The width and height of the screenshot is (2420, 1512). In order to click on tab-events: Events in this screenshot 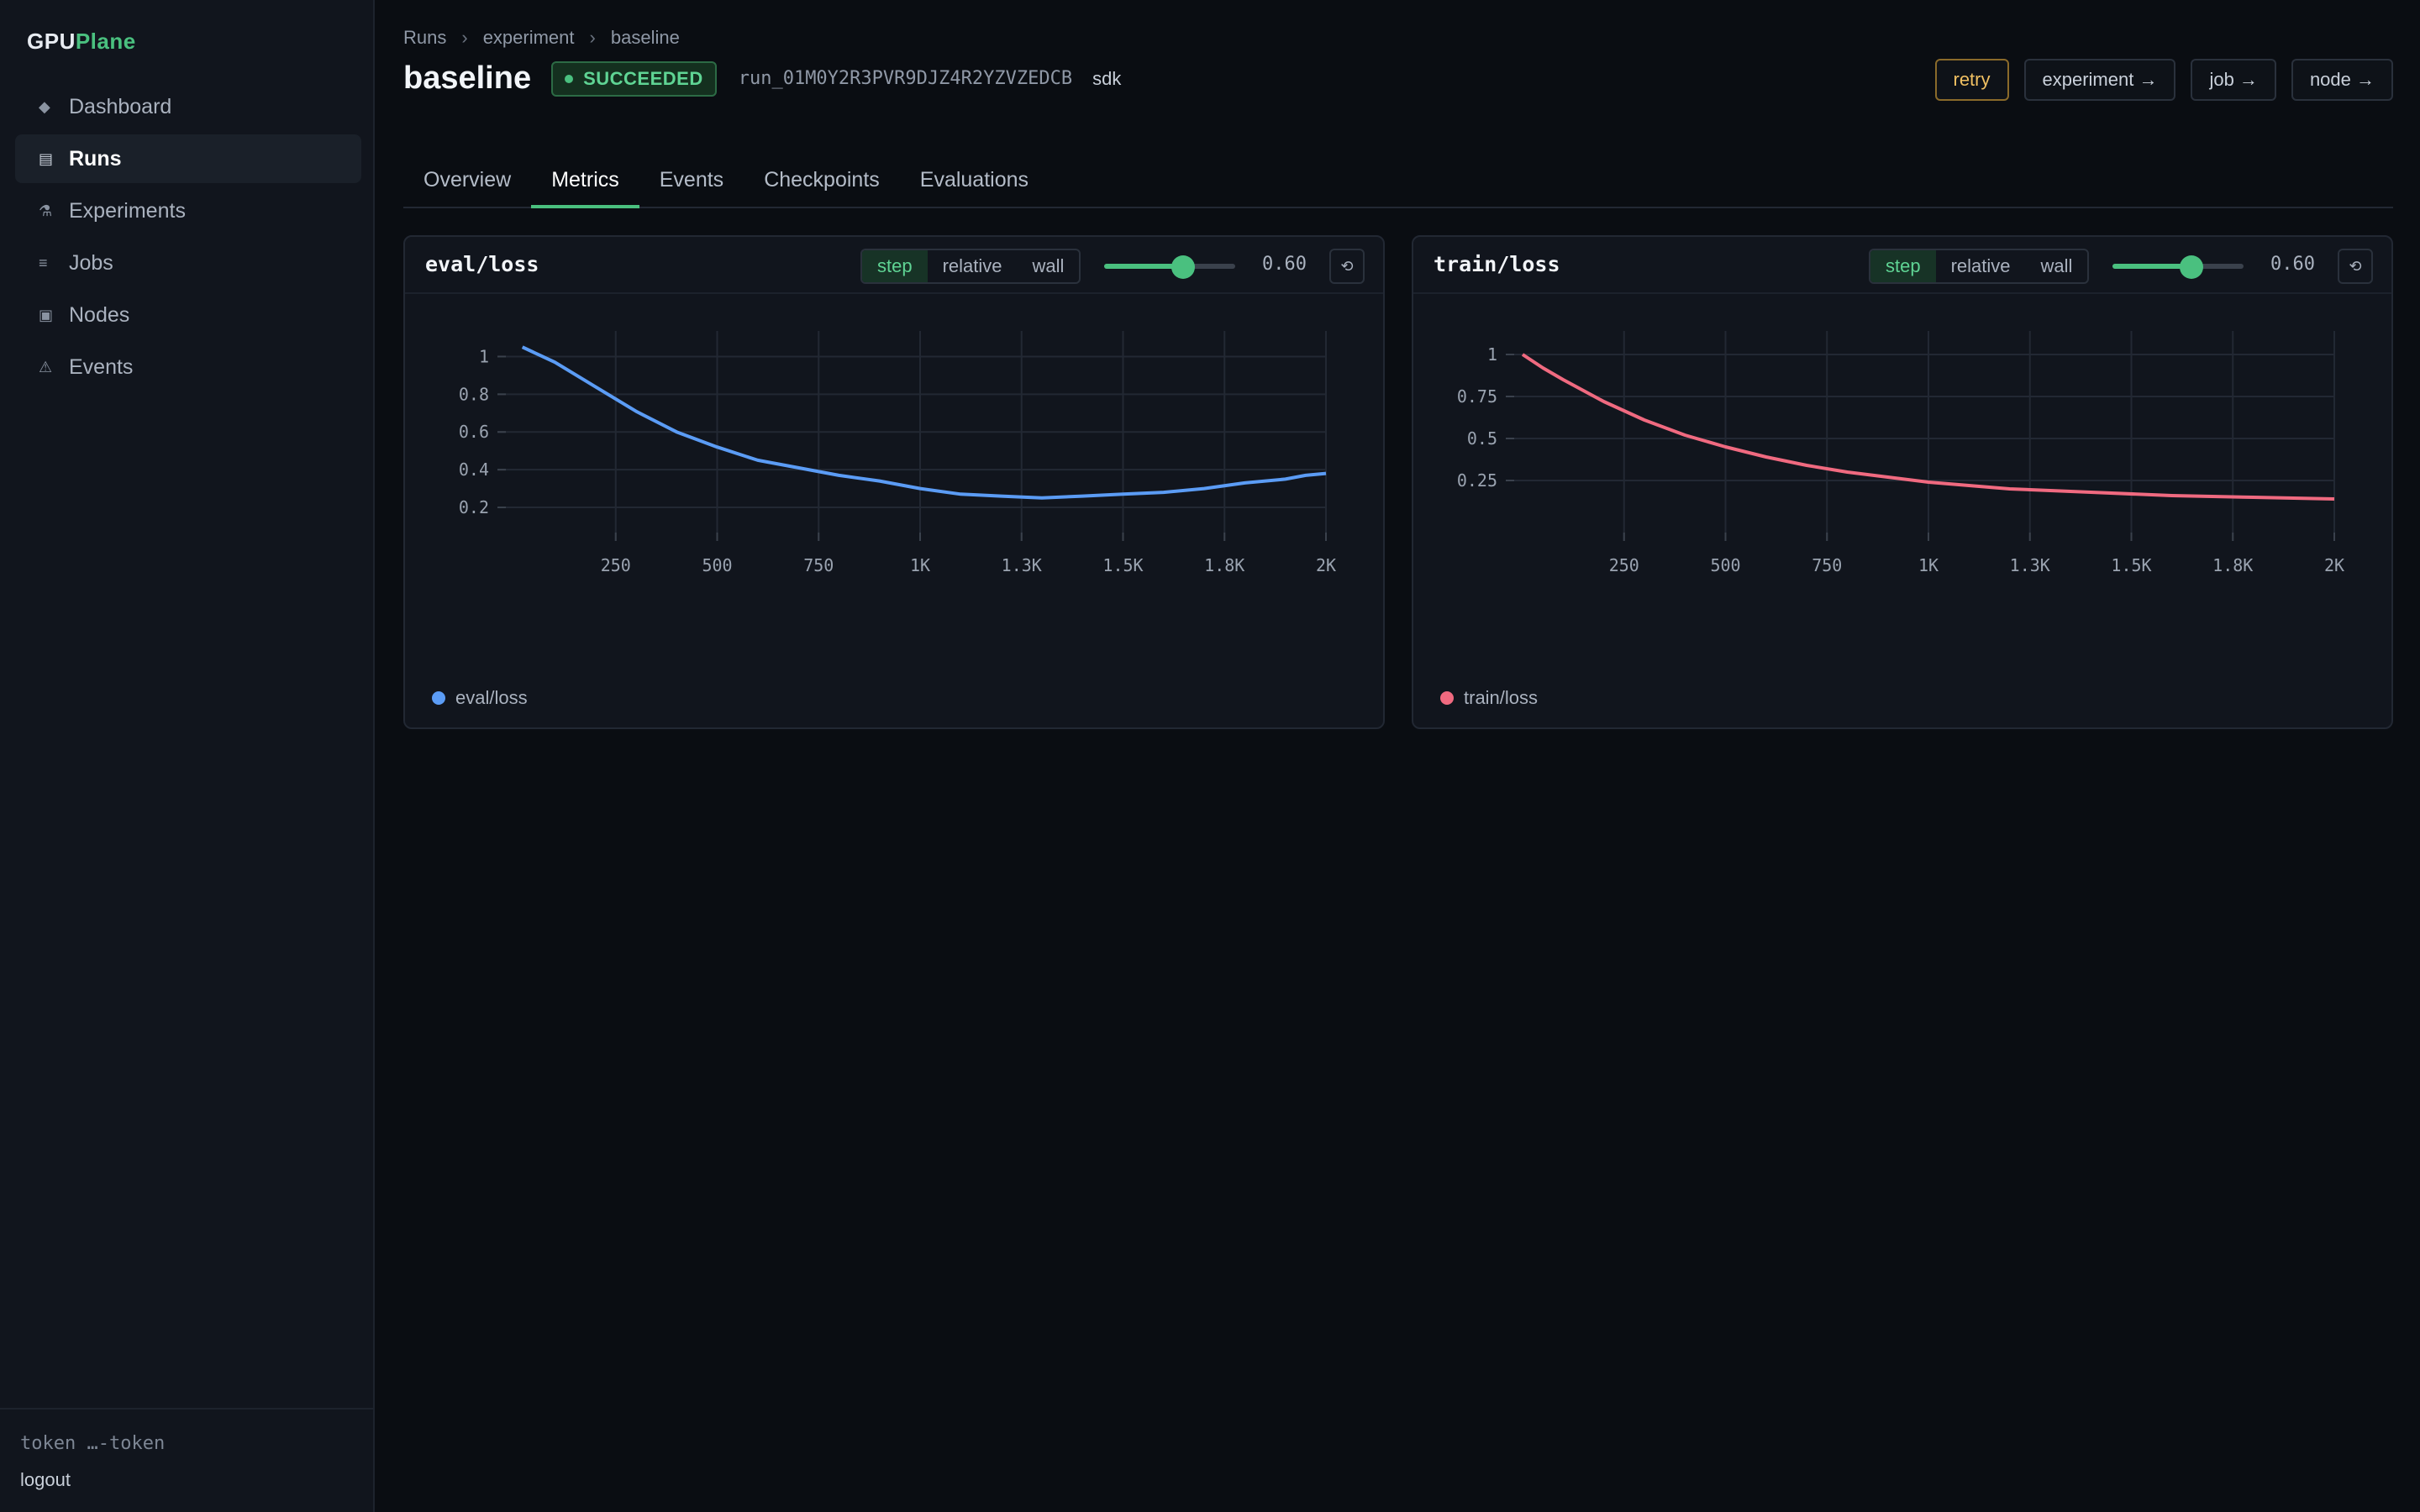, I will do `click(691, 180)`.